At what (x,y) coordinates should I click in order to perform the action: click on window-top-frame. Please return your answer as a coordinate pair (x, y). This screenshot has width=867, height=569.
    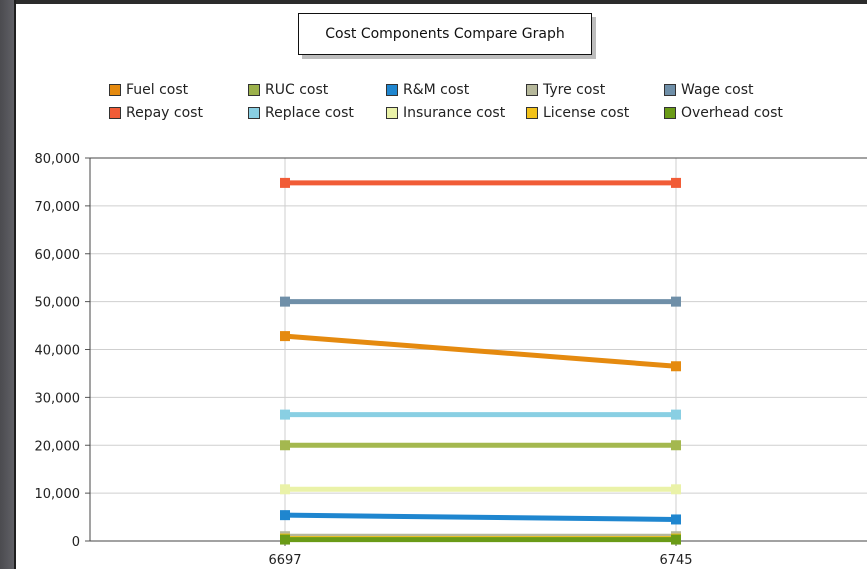
    Looking at the image, I should click on (440, 2).